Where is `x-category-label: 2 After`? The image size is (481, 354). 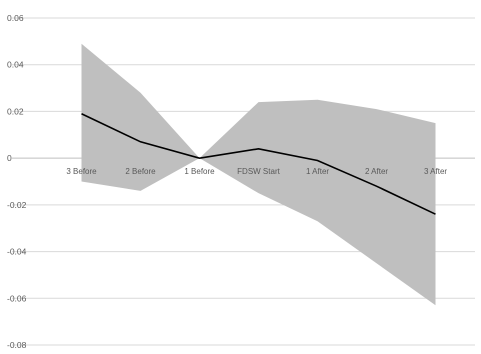
x-category-label: 2 After is located at coordinates (376, 171).